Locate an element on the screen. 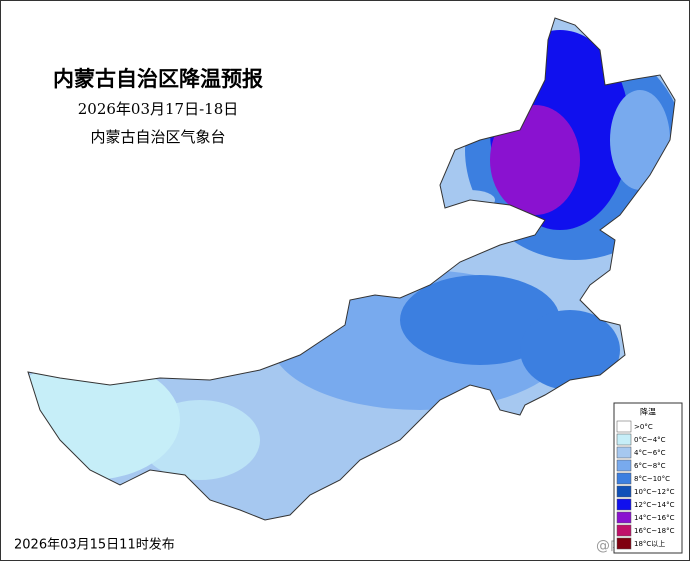 The image size is (690, 561). subtitle: 2026年03月17日-18日 is located at coordinates (158, 109).